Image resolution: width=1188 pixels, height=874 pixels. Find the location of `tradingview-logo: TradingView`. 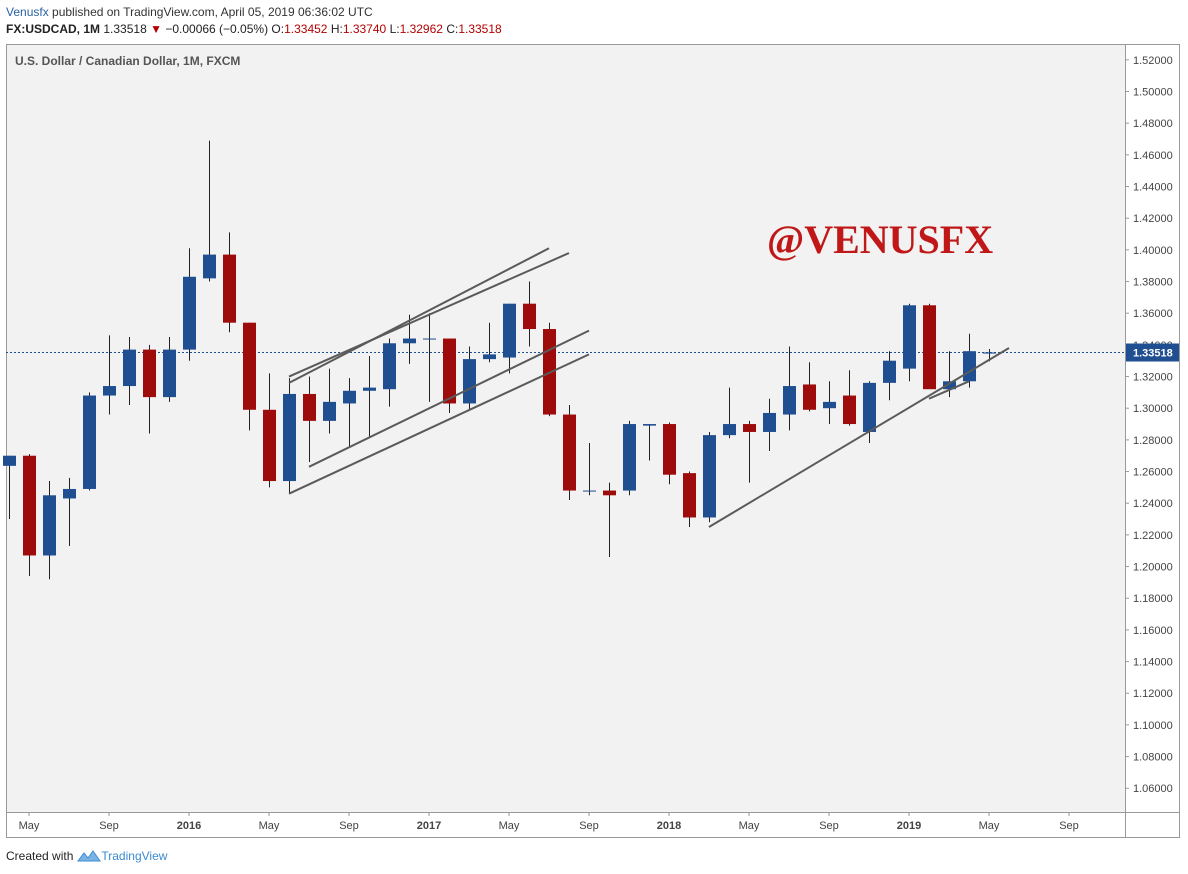

tradingview-logo: TradingView is located at coordinates (122, 856).